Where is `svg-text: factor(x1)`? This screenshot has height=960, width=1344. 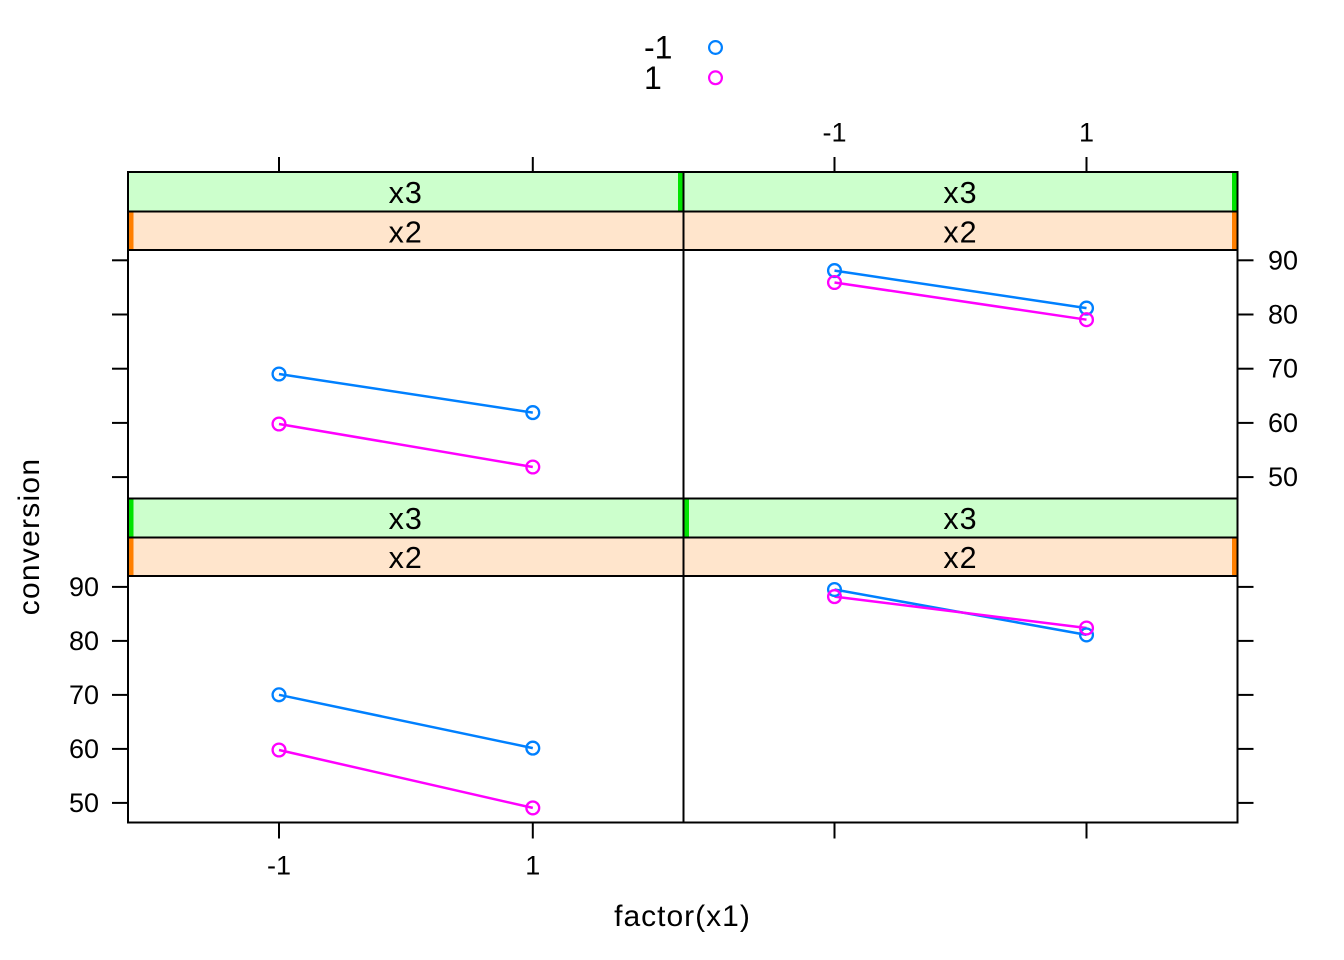 svg-text: factor(x1) is located at coordinates (682, 916).